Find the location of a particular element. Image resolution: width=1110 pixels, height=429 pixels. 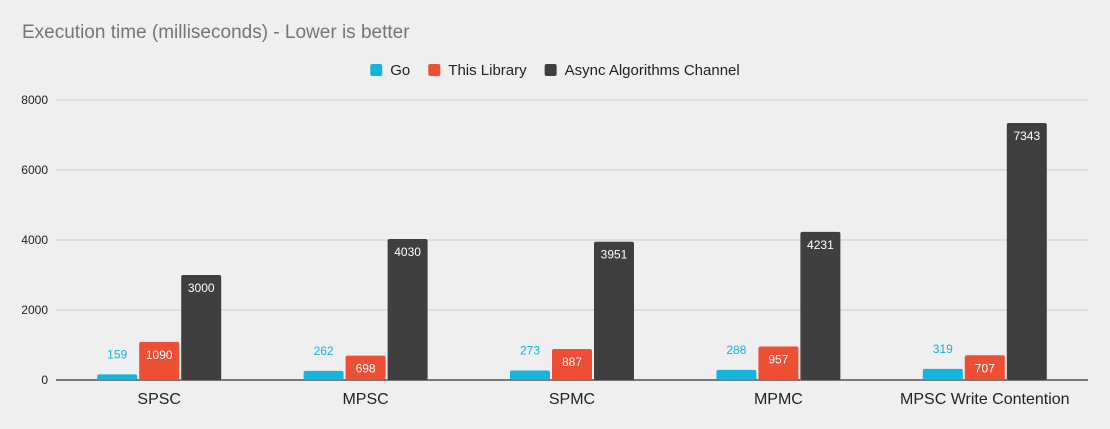

data-label: 957 is located at coordinates (778, 360).